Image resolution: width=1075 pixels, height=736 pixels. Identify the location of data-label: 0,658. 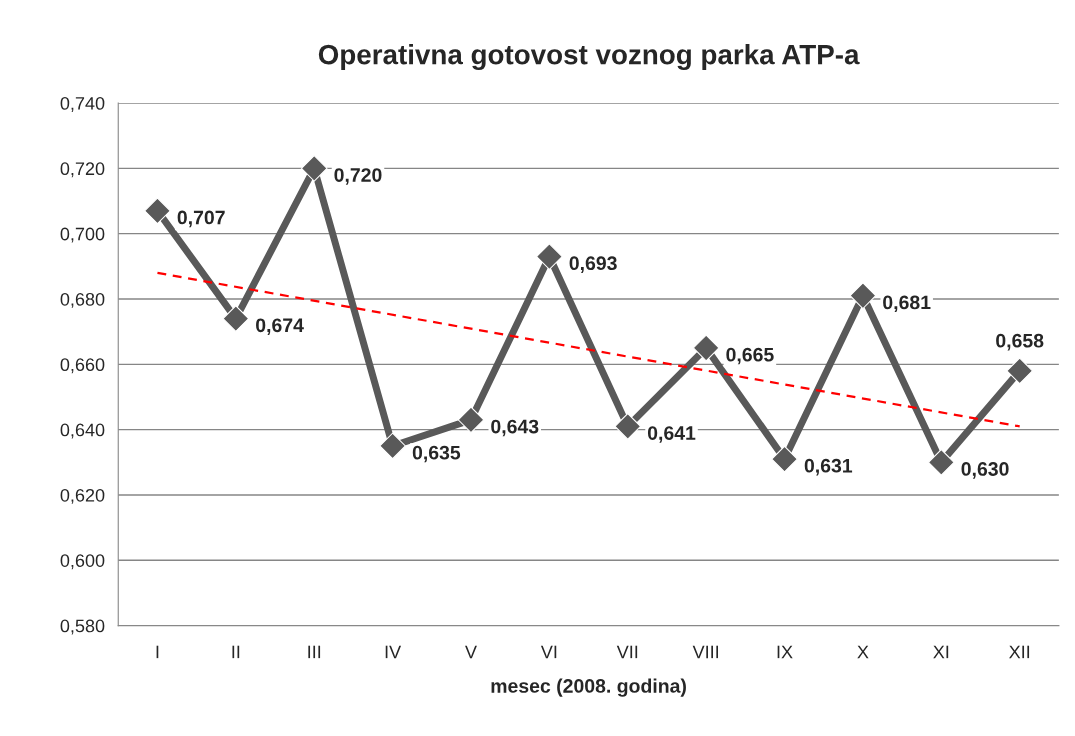
(1020, 342).